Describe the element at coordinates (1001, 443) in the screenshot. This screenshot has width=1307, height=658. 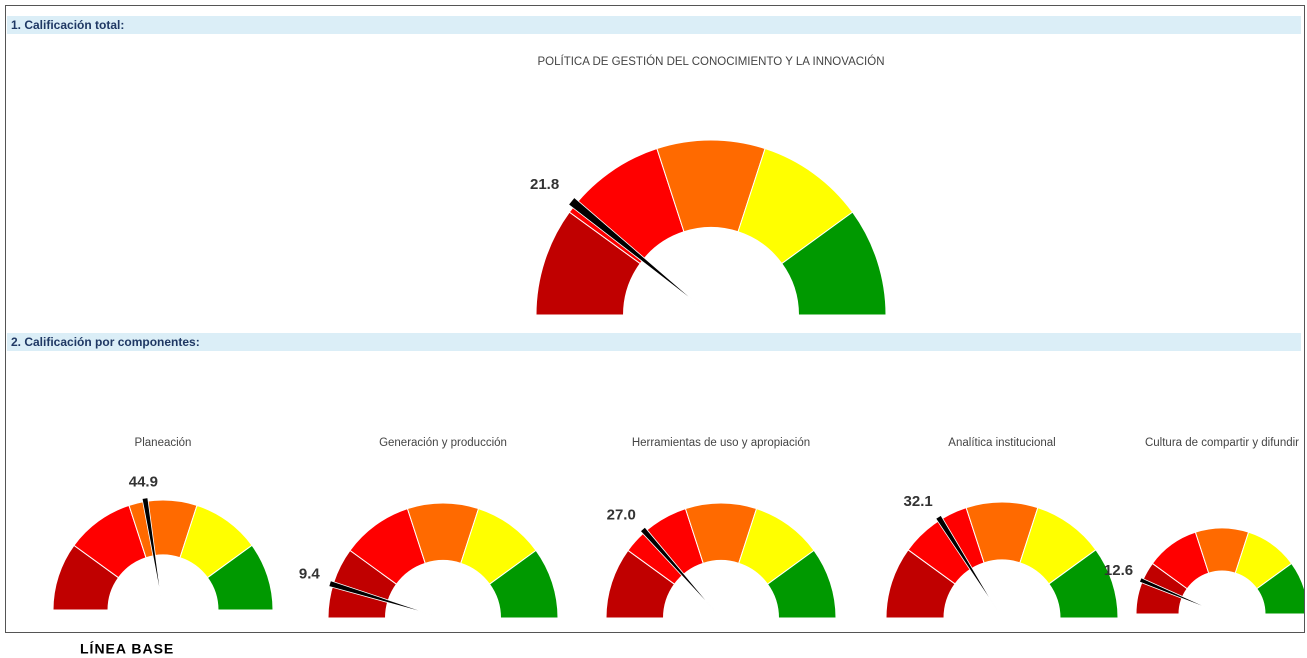
I see `gauge-title: Analítica institucional` at that location.